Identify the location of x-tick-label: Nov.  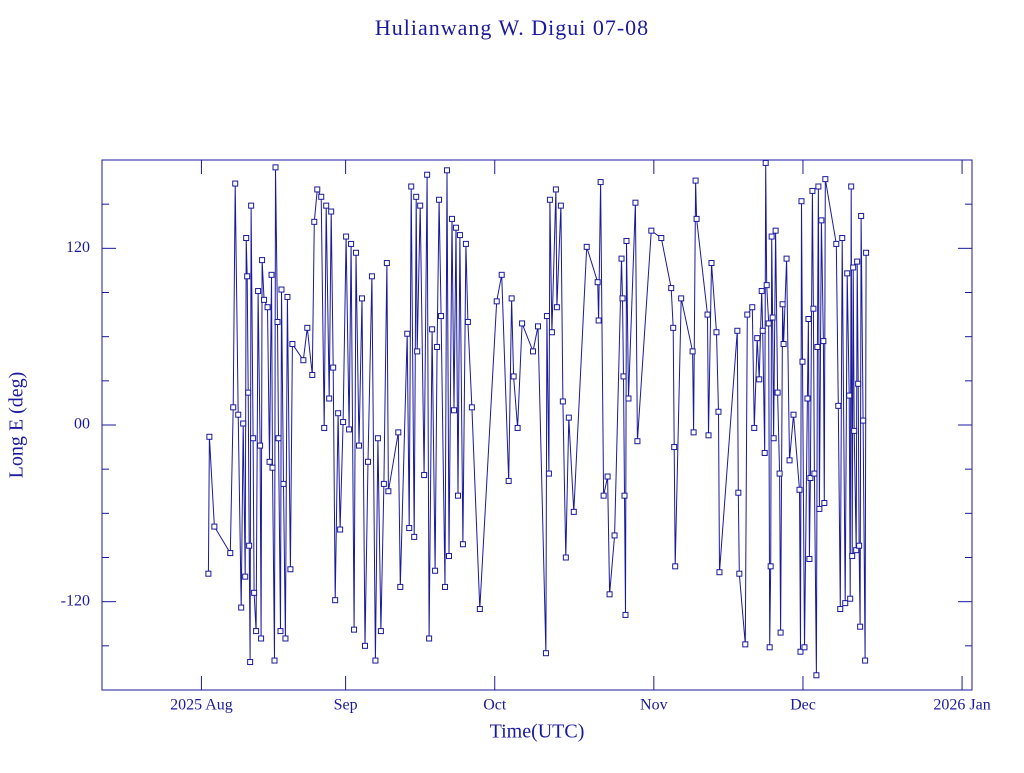
(654, 705).